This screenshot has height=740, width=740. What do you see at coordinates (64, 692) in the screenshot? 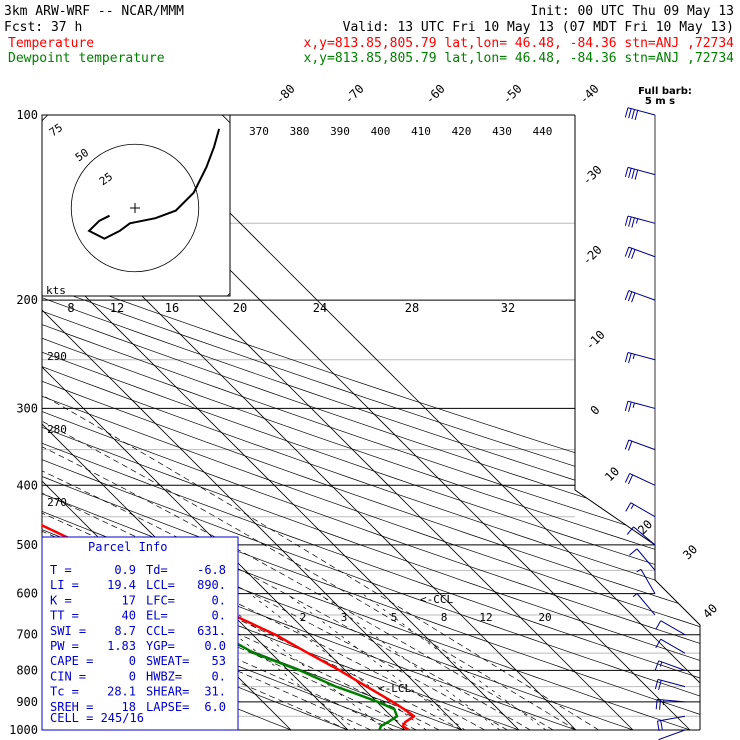
I see `parcel-key: Tc =` at bounding box center [64, 692].